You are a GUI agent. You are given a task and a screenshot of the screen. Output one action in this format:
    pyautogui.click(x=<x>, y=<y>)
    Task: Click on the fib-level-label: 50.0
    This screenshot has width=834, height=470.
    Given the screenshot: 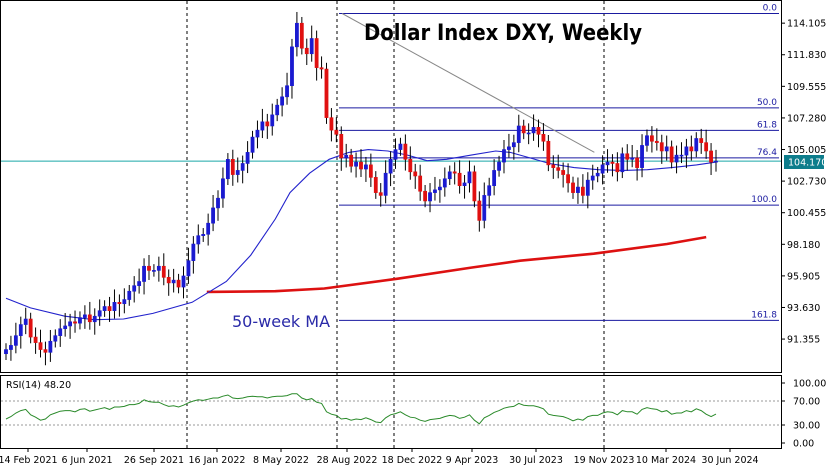 What is the action you would take?
    pyautogui.click(x=767, y=103)
    